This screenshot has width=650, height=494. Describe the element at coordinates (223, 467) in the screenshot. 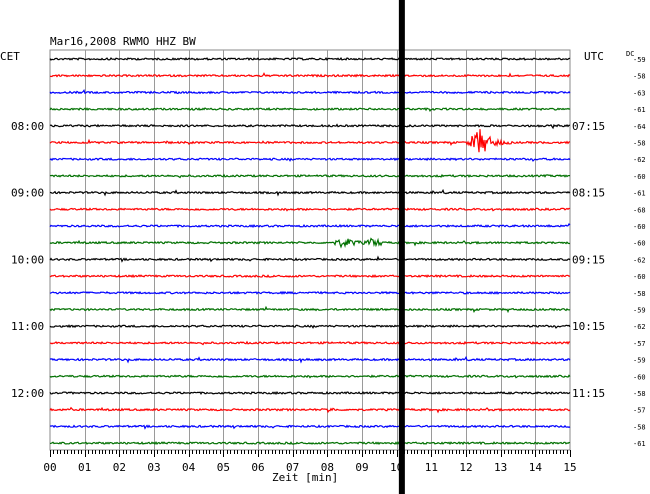

I see `x-tick-label: 05` at that location.